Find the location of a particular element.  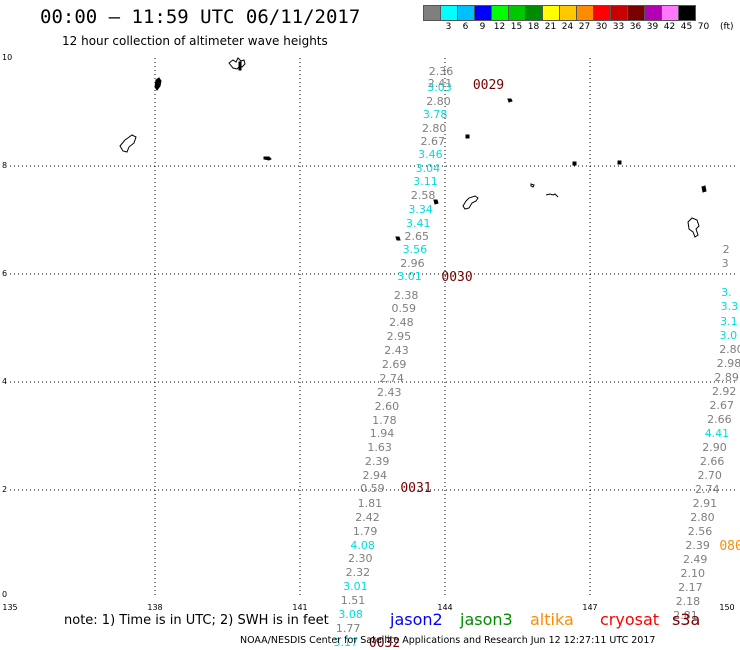

wave-height-value: 1.81 is located at coordinates (370, 504).